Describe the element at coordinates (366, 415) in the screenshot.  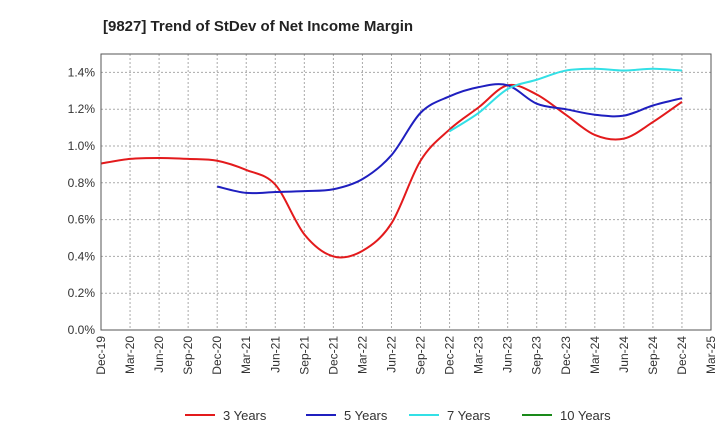
I see `legend-label: 5 Years` at that location.